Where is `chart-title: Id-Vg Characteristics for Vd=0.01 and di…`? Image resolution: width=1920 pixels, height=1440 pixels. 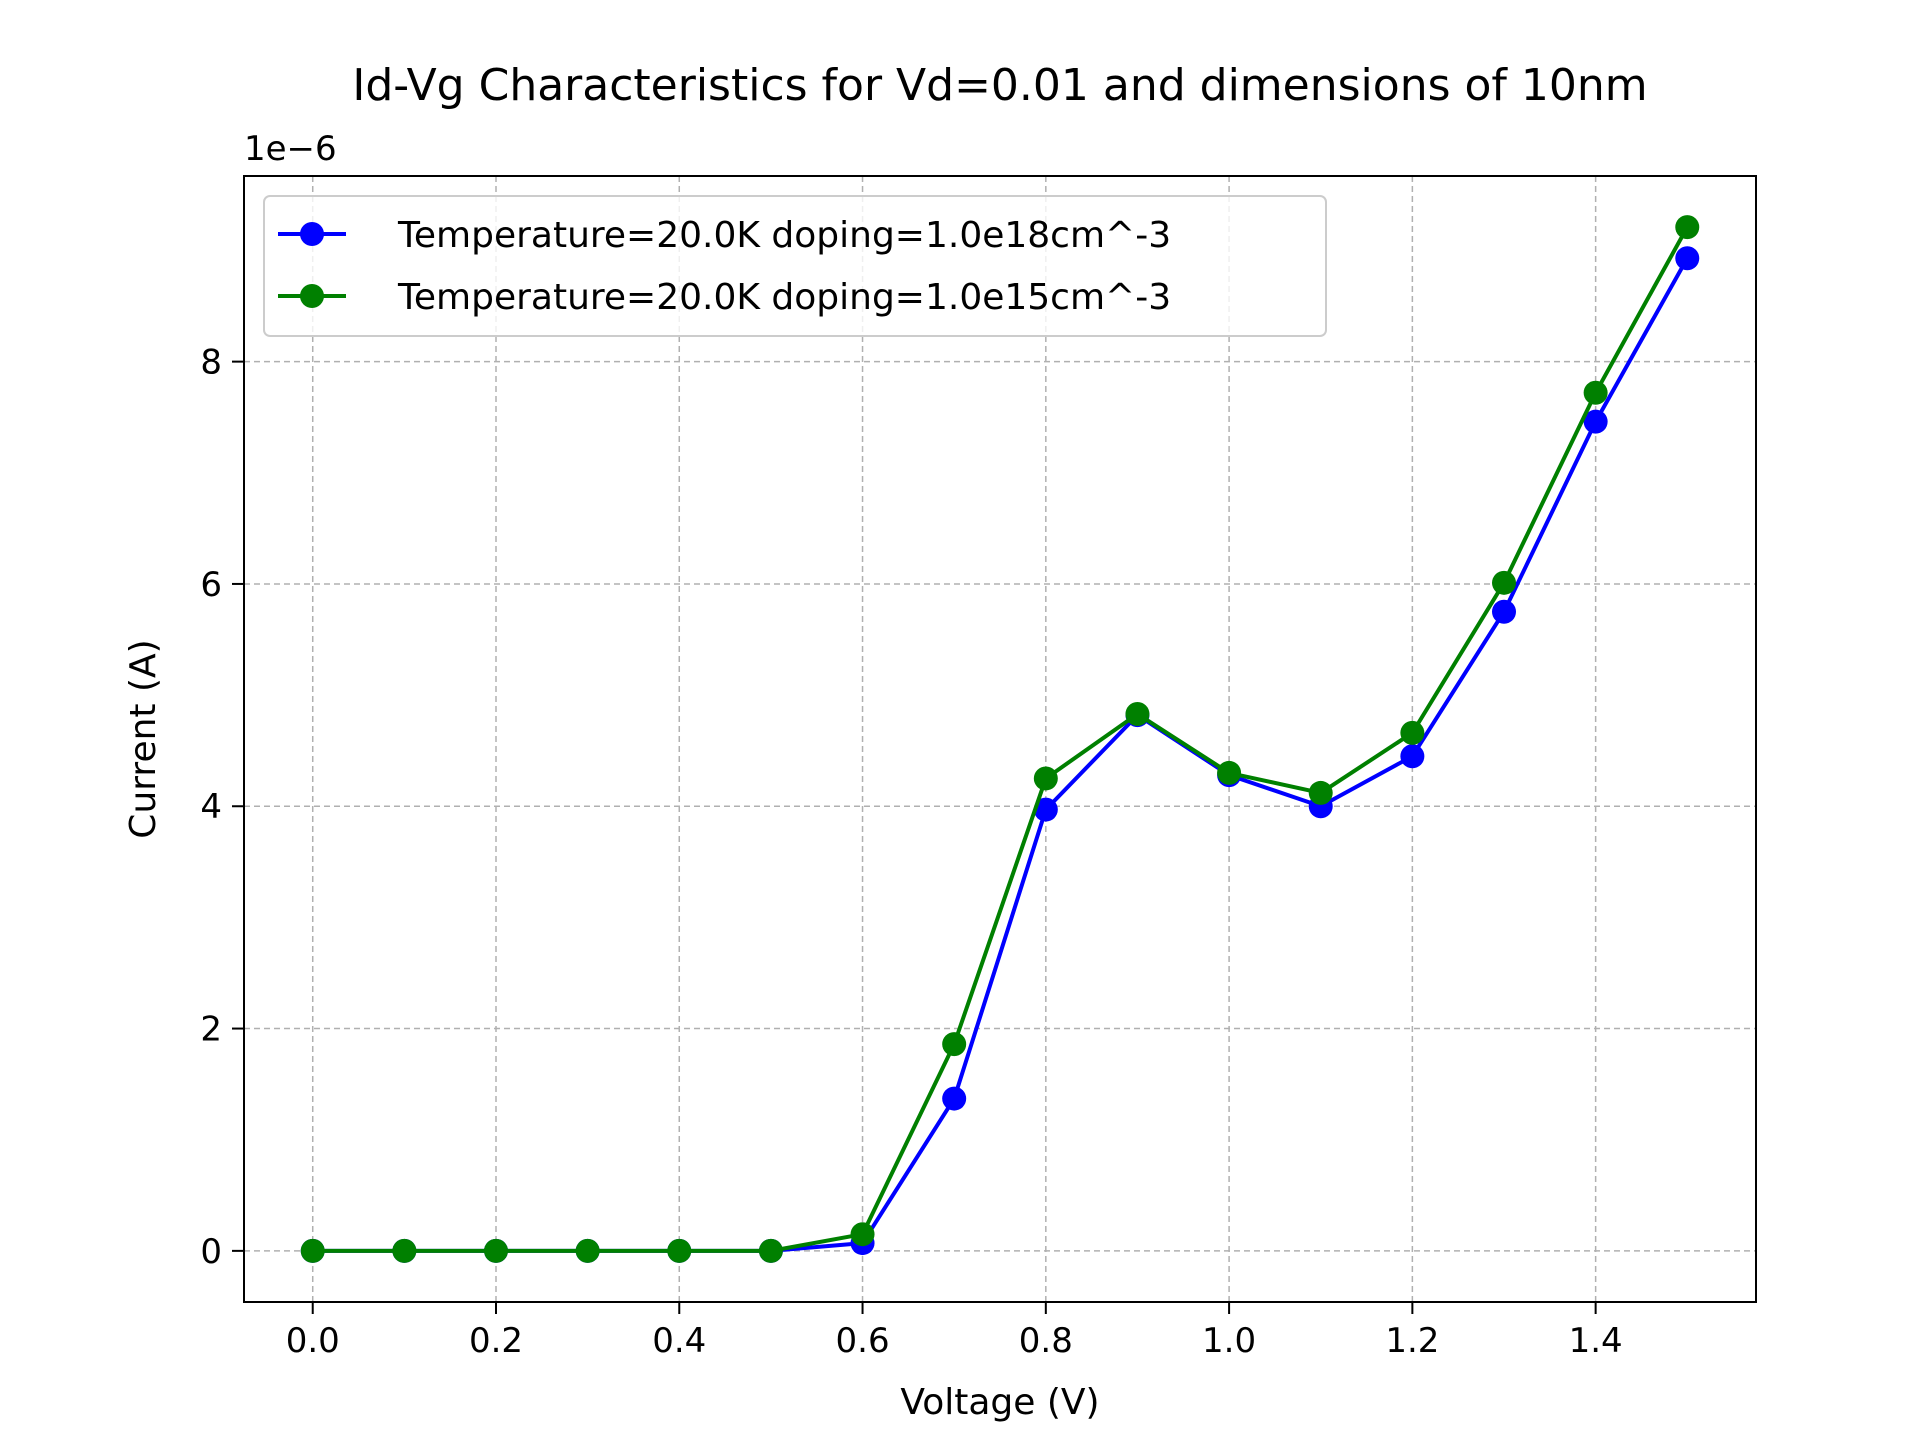 chart-title: Id-Vg Characteristics for Vd=0.01 and di… is located at coordinates (999, 85).